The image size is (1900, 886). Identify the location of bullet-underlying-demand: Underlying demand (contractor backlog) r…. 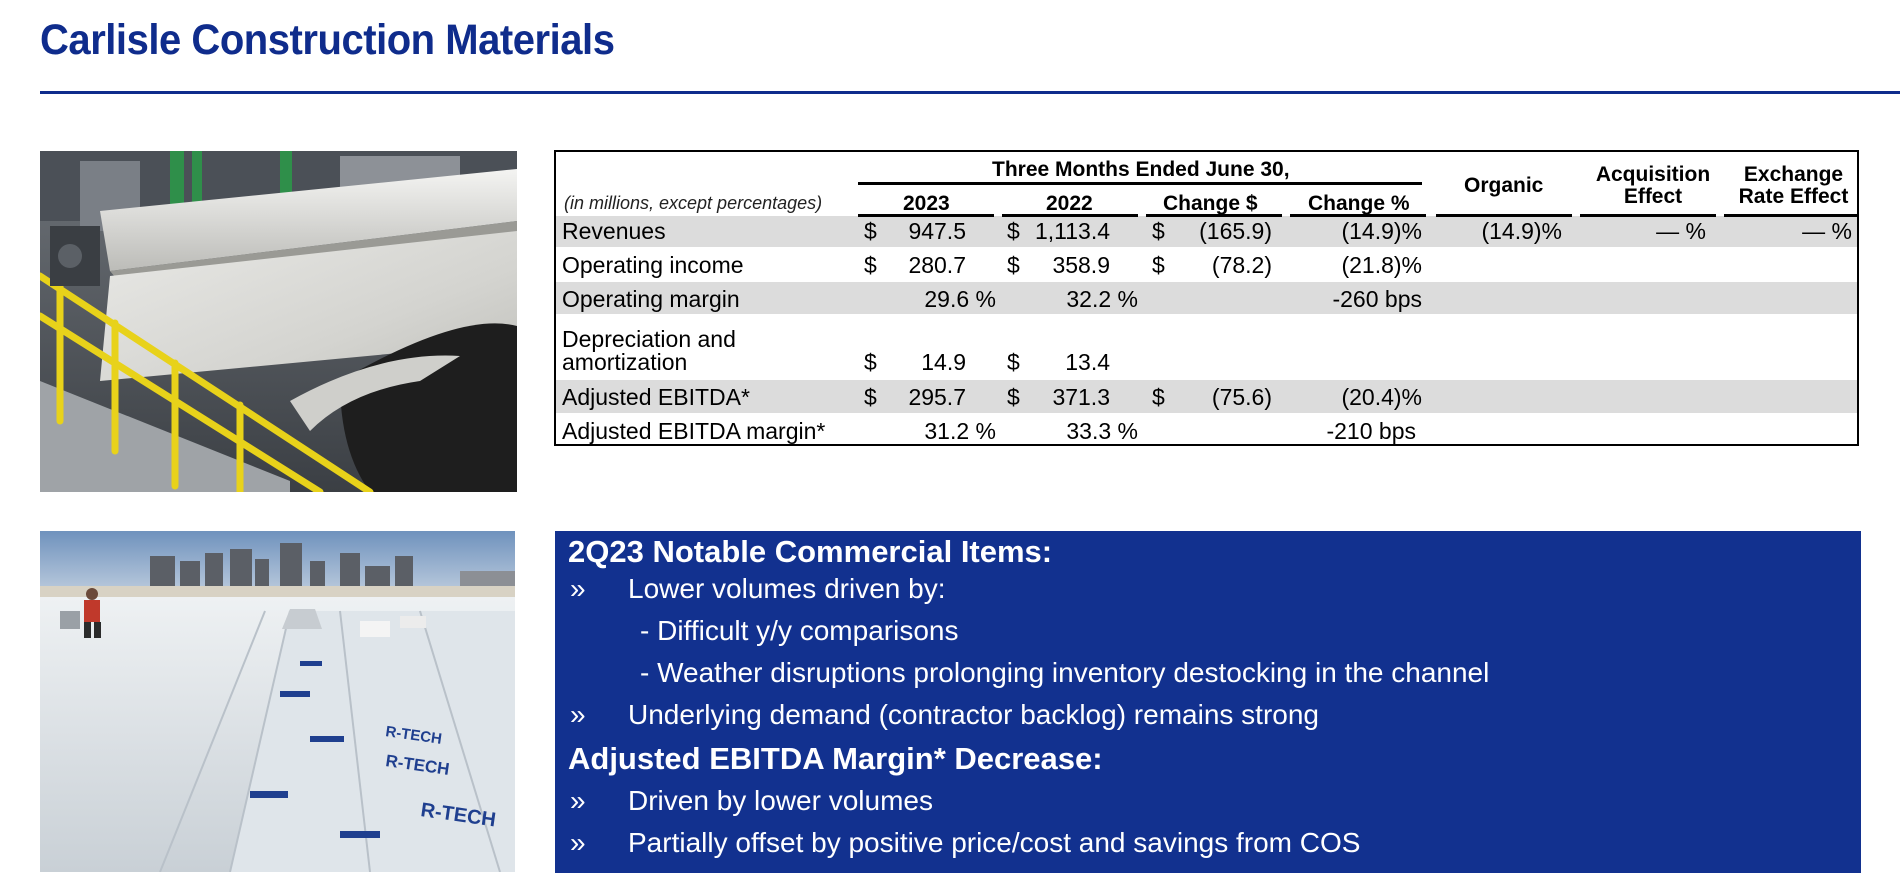
(973, 714).